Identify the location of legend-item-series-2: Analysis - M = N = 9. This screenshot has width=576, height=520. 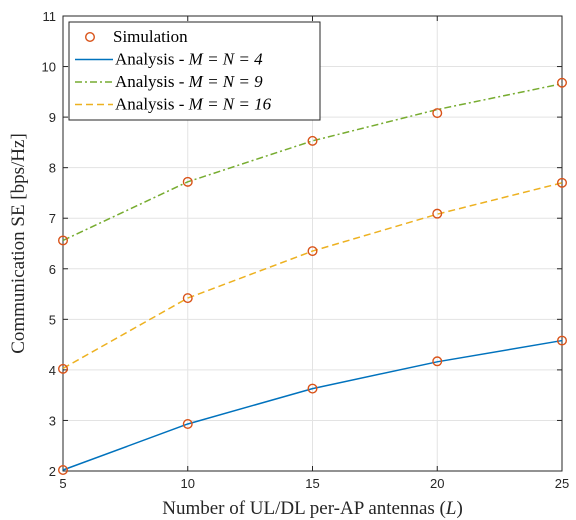
(169, 81).